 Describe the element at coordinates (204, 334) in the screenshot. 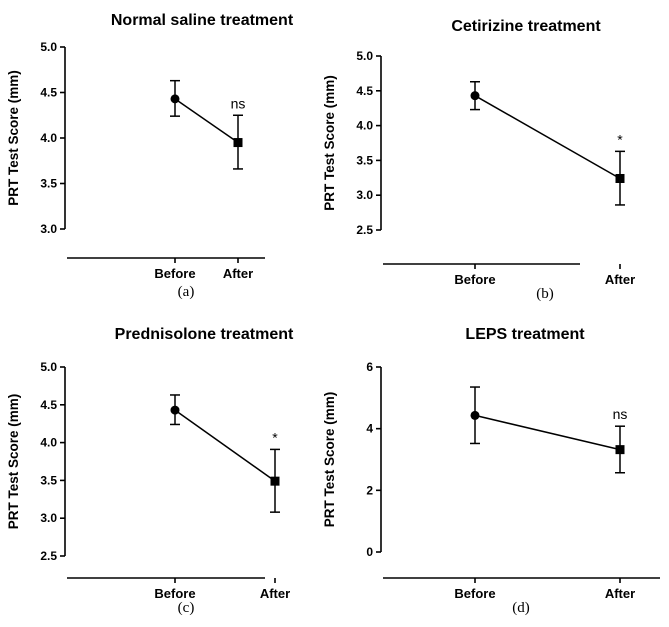

I see `chart-title: Prednisolone treatment` at that location.